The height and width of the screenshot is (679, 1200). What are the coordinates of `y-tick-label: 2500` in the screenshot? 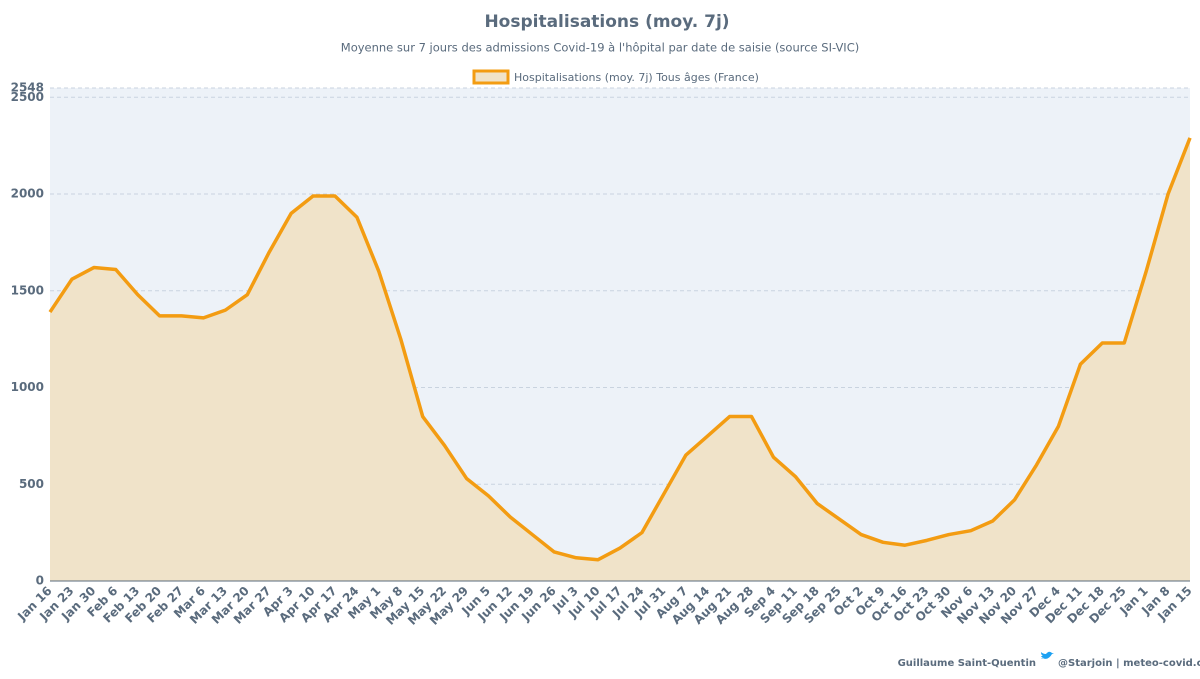 It's located at (27, 97).